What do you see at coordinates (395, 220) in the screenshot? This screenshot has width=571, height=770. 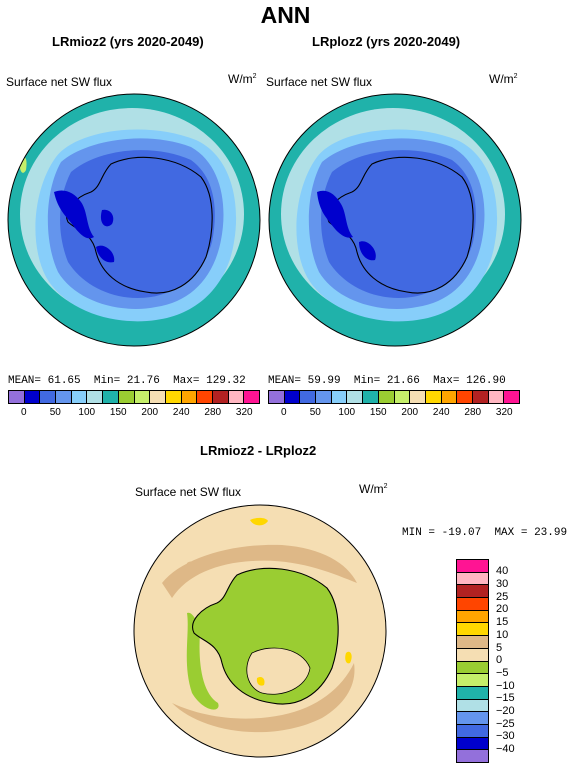 I see `panel2-map` at bounding box center [395, 220].